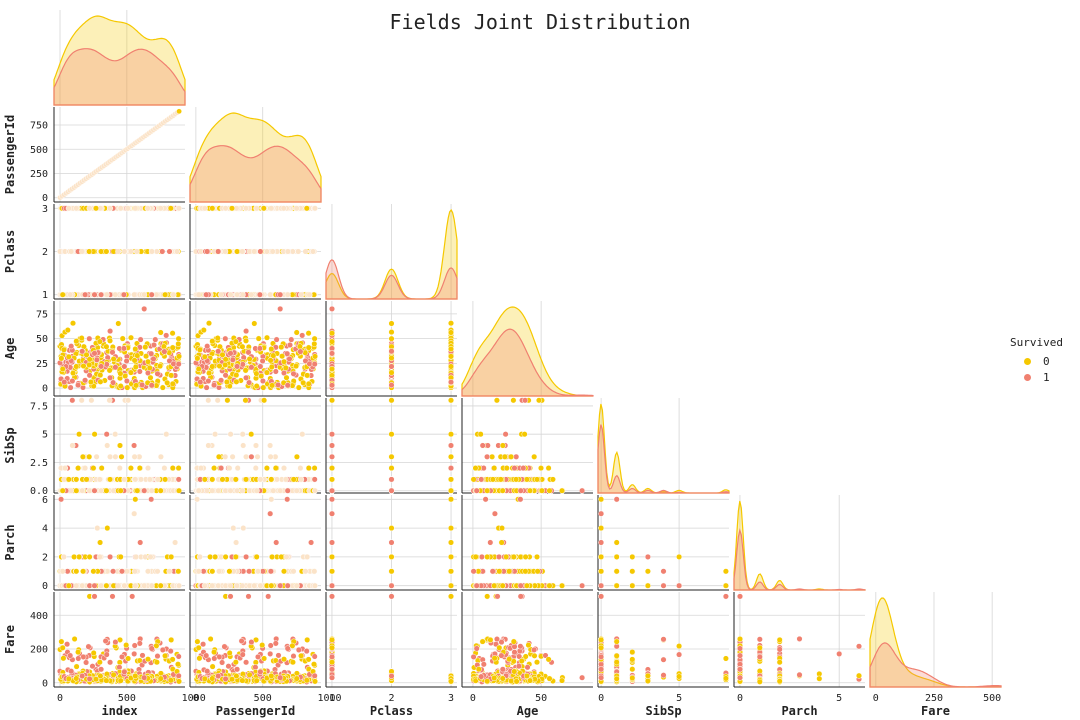 Image resolution: width=1080 pixels, height=720 pixels. What do you see at coordinates (45, 252) in the screenshot?
I see `y-tick-label: 2` at bounding box center [45, 252].